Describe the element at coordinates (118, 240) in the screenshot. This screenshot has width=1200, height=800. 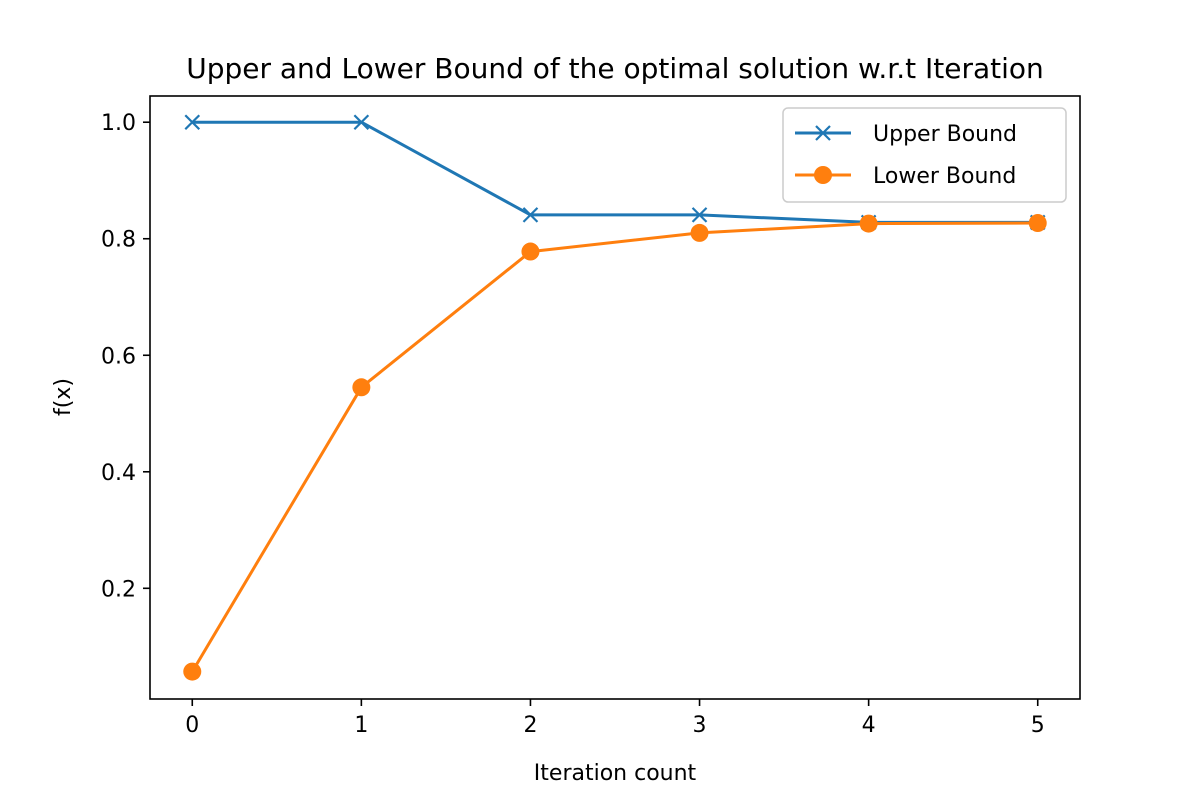
I see `y-tick-label: 0.8` at that location.